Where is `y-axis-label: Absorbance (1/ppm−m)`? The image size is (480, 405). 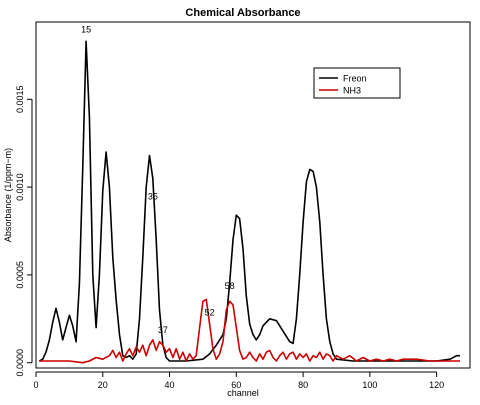 y-axis-label: Absorbance (1/ppm−m) is located at coordinates (8, 195).